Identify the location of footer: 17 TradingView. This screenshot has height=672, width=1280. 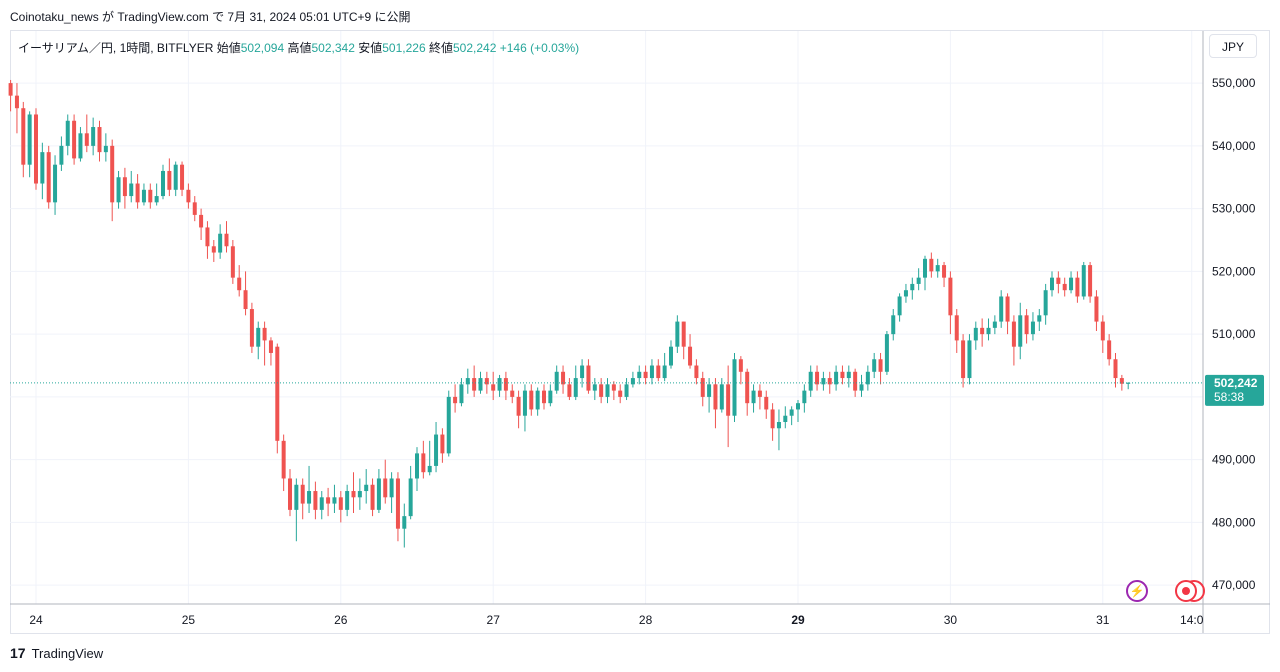
(56, 653).